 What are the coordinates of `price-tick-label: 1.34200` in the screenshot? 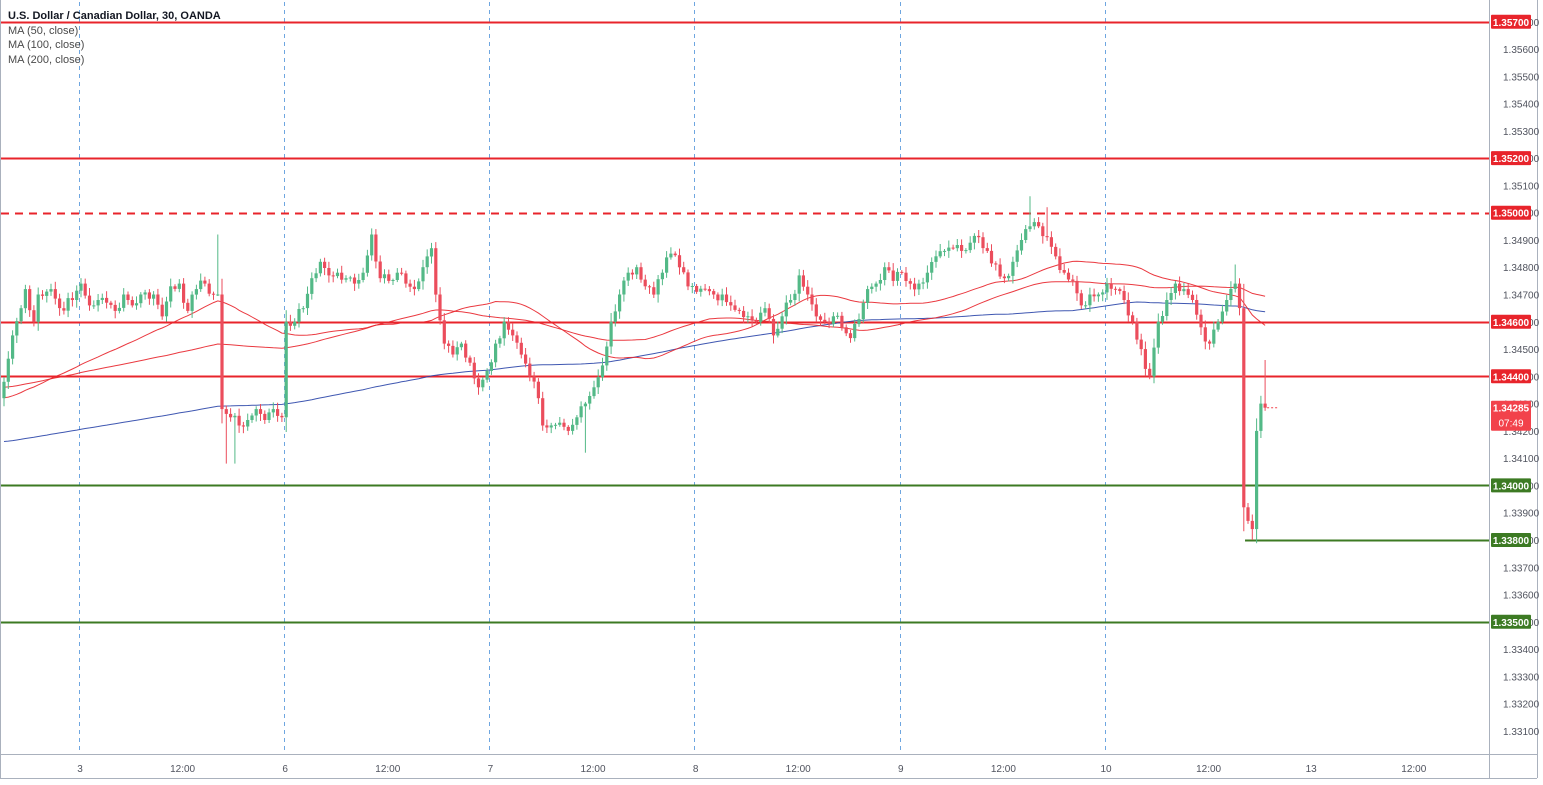 It's located at (1521, 432).